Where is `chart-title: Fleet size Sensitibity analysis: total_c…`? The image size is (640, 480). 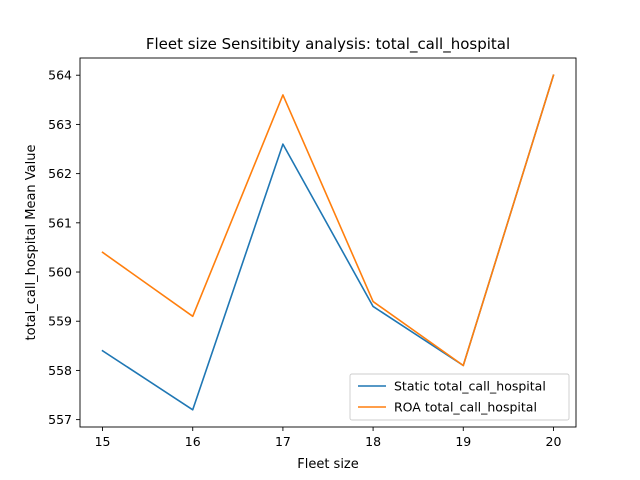 chart-title: Fleet size Sensitibity analysis: total_c… is located at coordinates (328, 44).